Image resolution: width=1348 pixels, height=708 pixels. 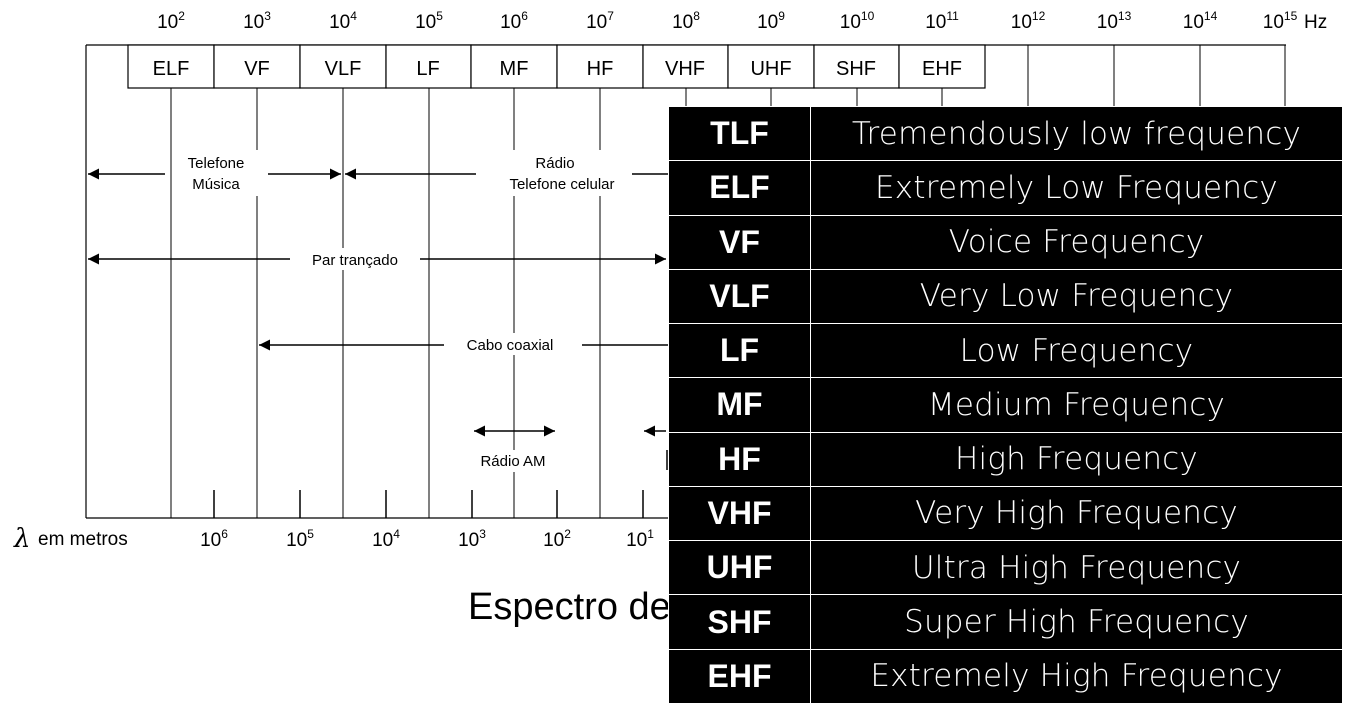 What do you see at coordinates (557, 539) in the screenshot?
I see `wl-tick-2: 10²` at bounding box center [557, 539].